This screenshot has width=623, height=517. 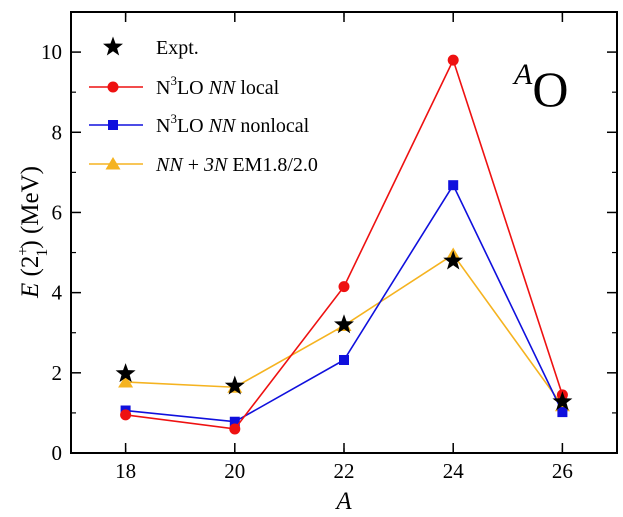 What do you see at coordinates (57, 212) in the screenshot?
I see `y-tick-label: 6` at bounding box center [57, 212].